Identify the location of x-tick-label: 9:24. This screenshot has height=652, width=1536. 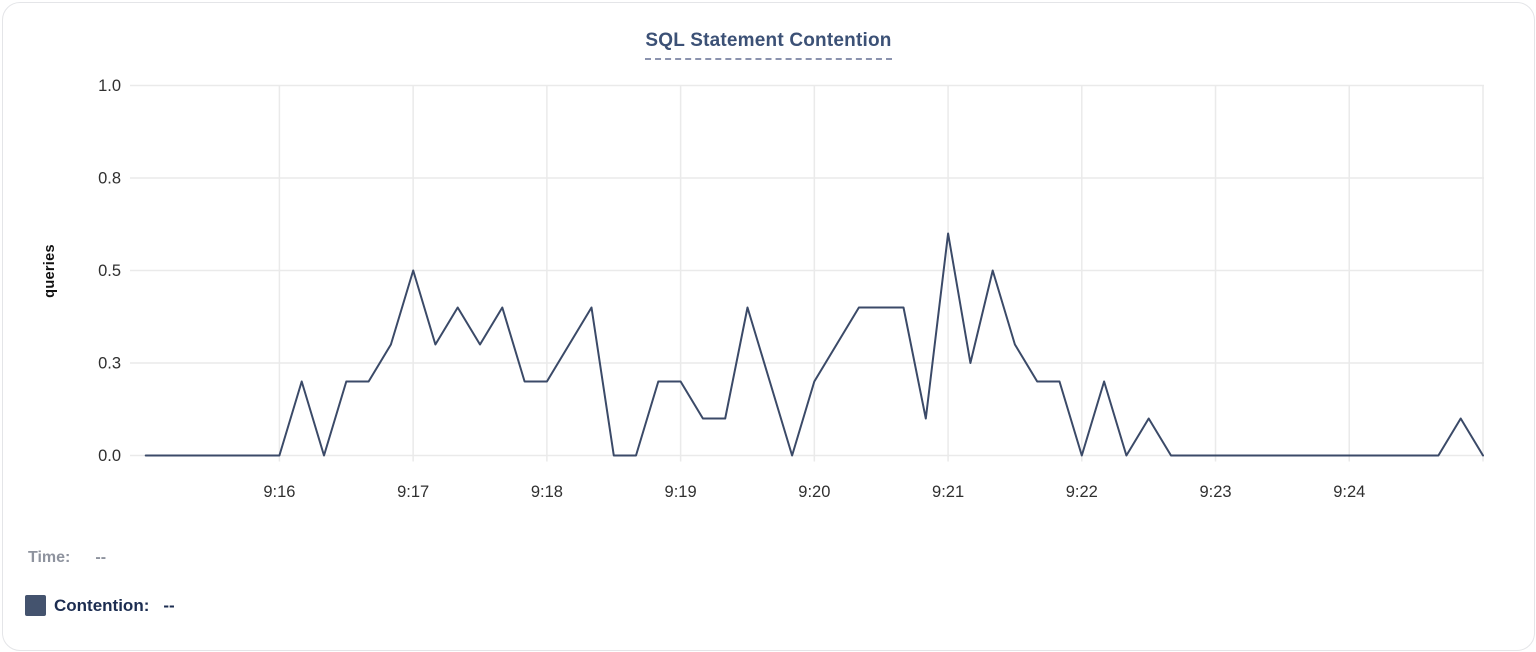
(1349, 492).